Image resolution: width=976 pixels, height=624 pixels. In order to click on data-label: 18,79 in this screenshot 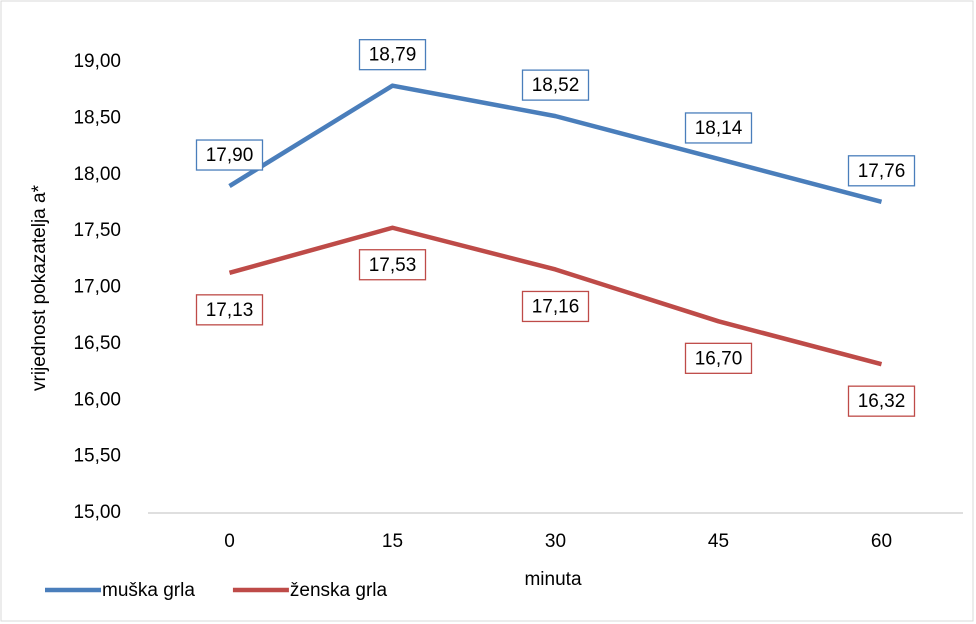, I will do `click(393, 55)`.